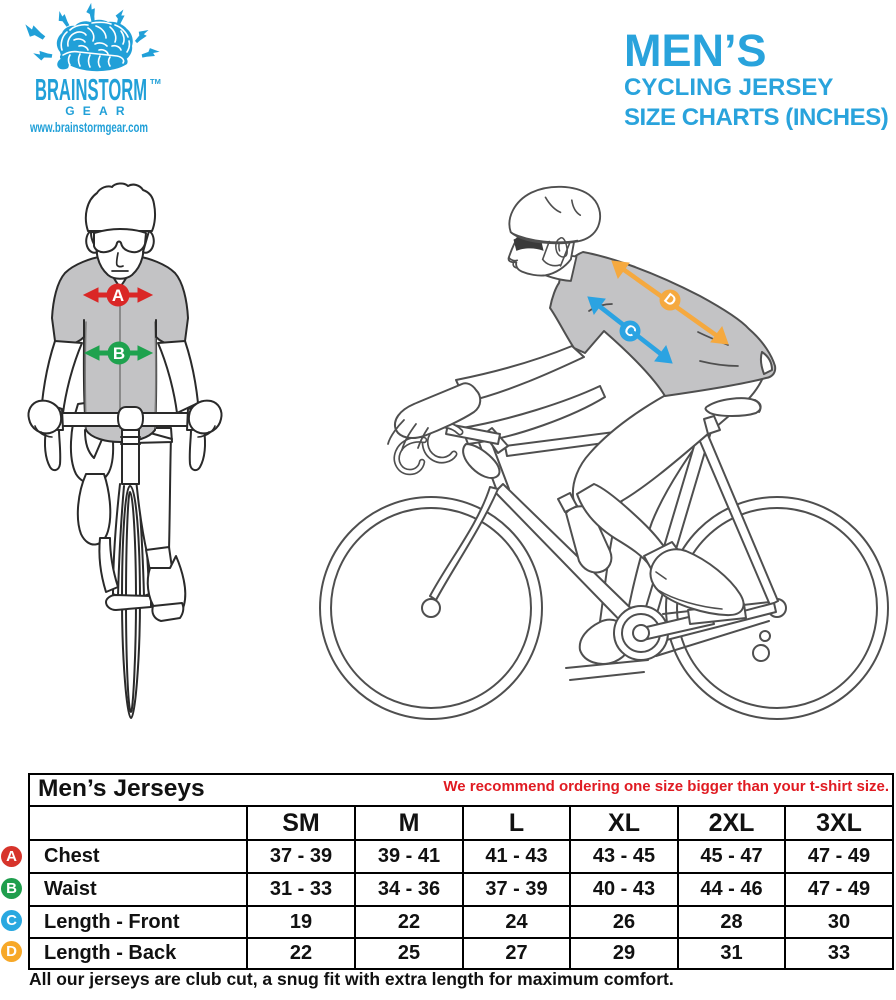  Describe the element at coordinates (88, 127) in the screenshot. I see `svg-text: www.brainstormgear.com` at that location.